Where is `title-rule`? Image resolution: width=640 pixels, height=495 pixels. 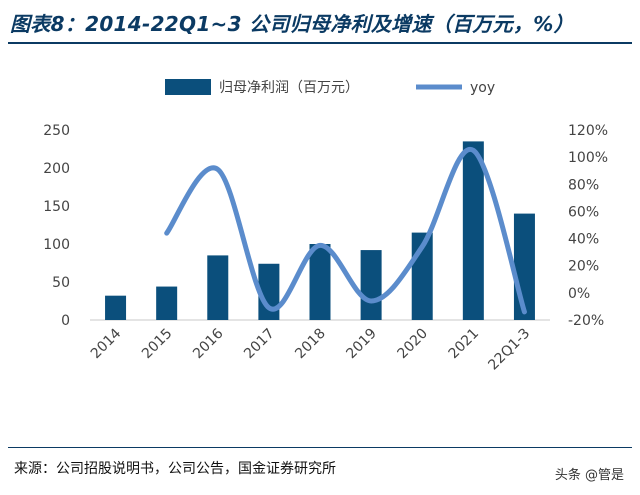 title-rule is located at coordinates (320, 43).